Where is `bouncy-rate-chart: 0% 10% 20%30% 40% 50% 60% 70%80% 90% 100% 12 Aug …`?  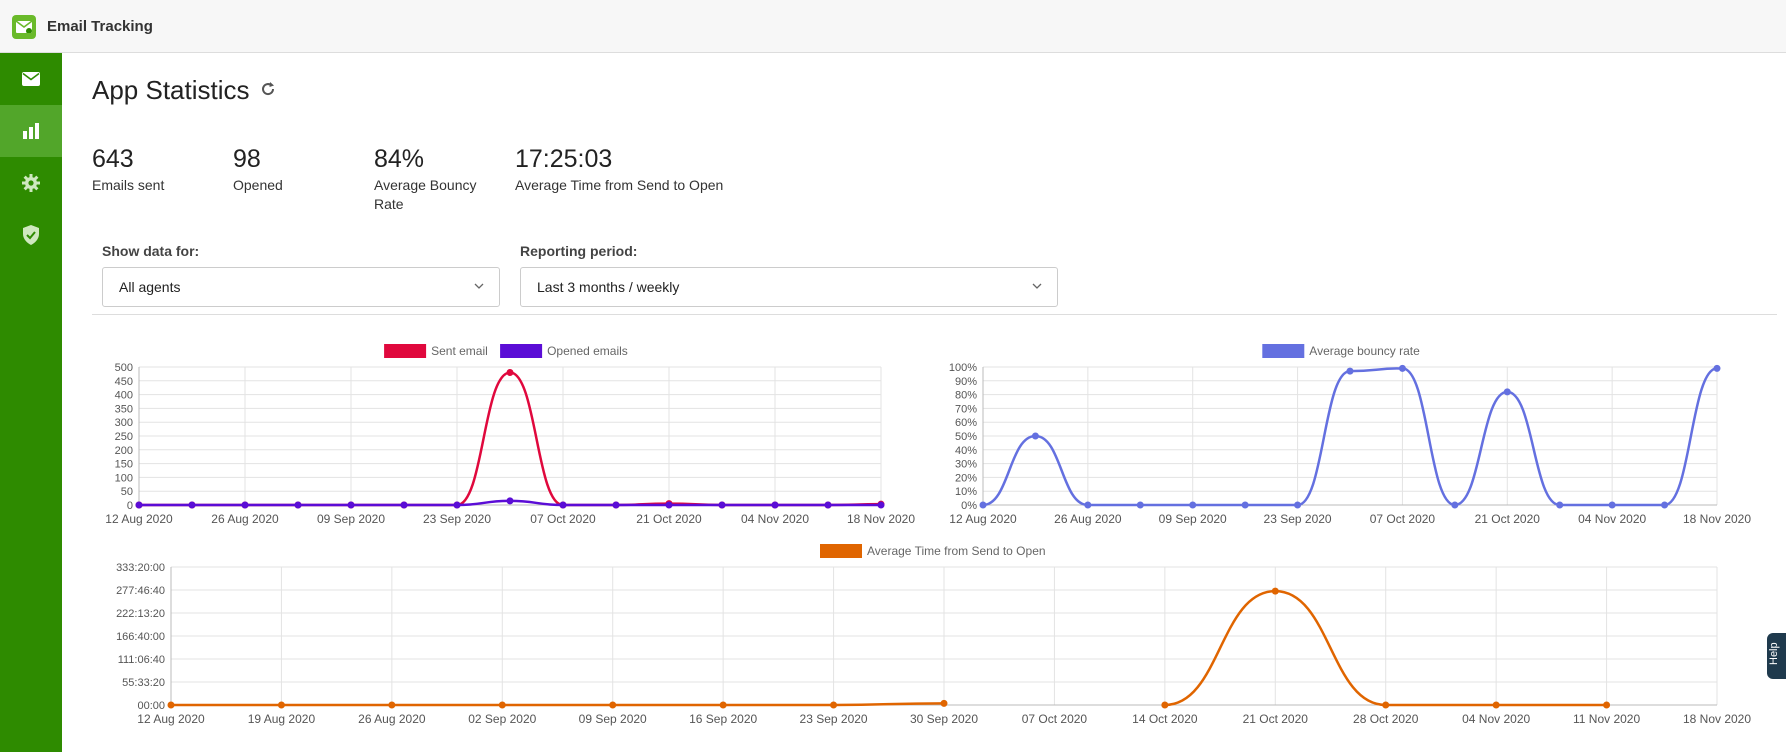 bouncy-rate-chart: 0% 10% 20%30% 40% 50% 60% 70%80% 90% 100% 12 Aug … is located at coordinates (1350, 435).